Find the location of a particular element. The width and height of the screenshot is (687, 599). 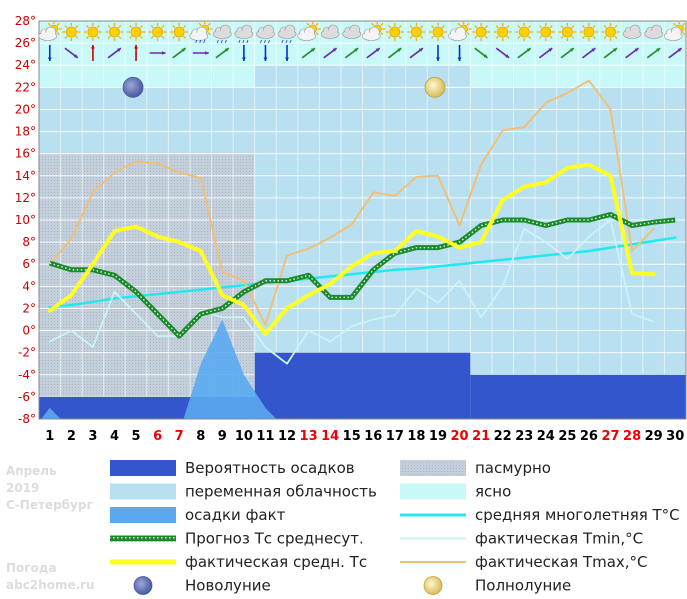

y-tick-label: 20° is located at coordinates (25, 109).